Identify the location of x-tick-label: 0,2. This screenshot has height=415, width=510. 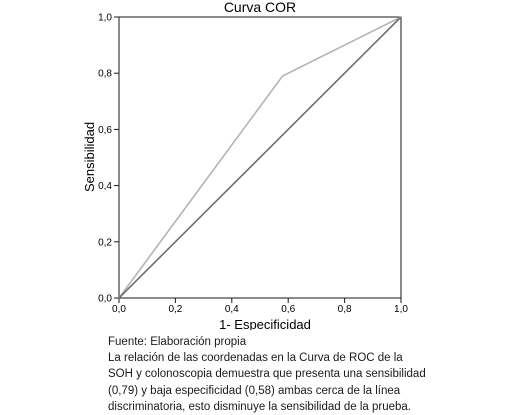
(175, 309).